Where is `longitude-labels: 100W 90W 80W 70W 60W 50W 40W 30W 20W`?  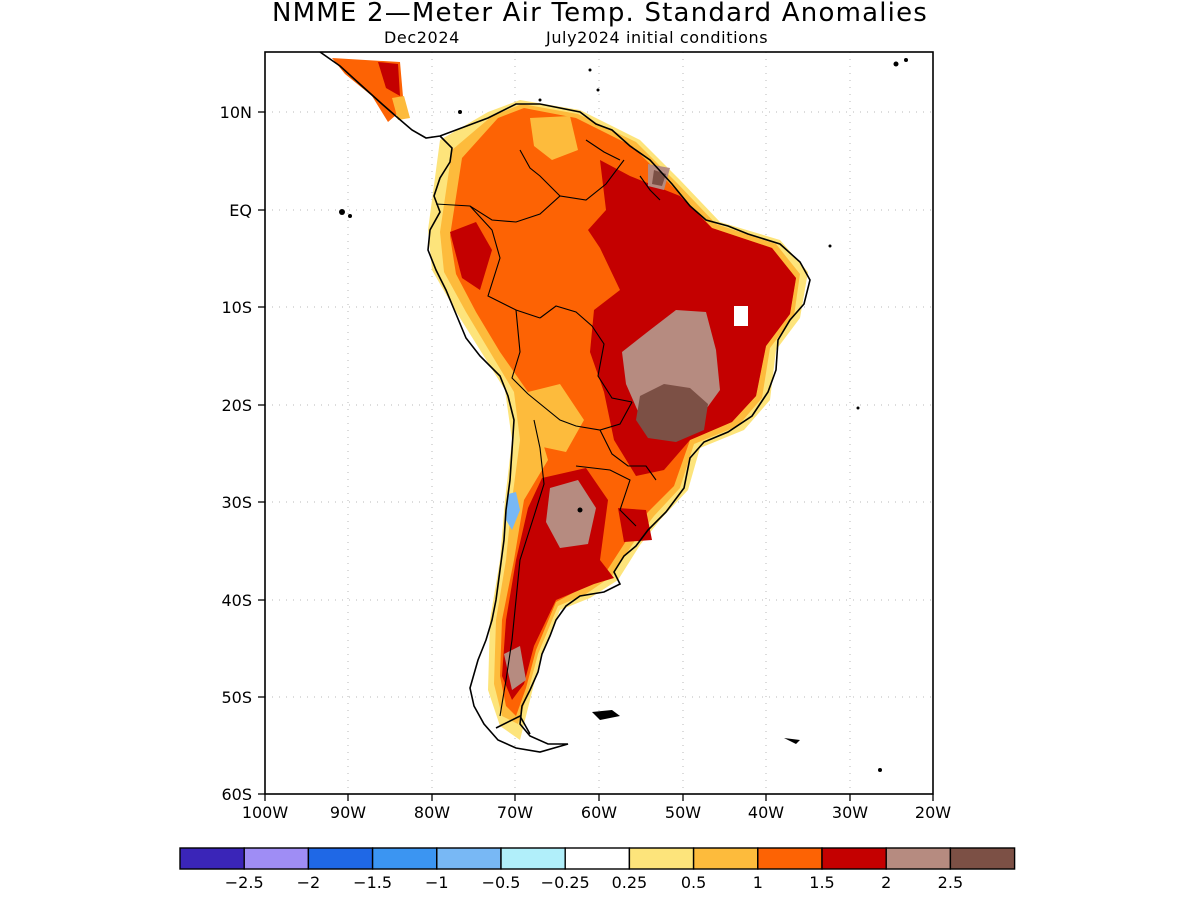 longitude-labels: 100W 90W 80W 70W 60W 50W 40W 30W 20W is located at coordinates (596, 812).